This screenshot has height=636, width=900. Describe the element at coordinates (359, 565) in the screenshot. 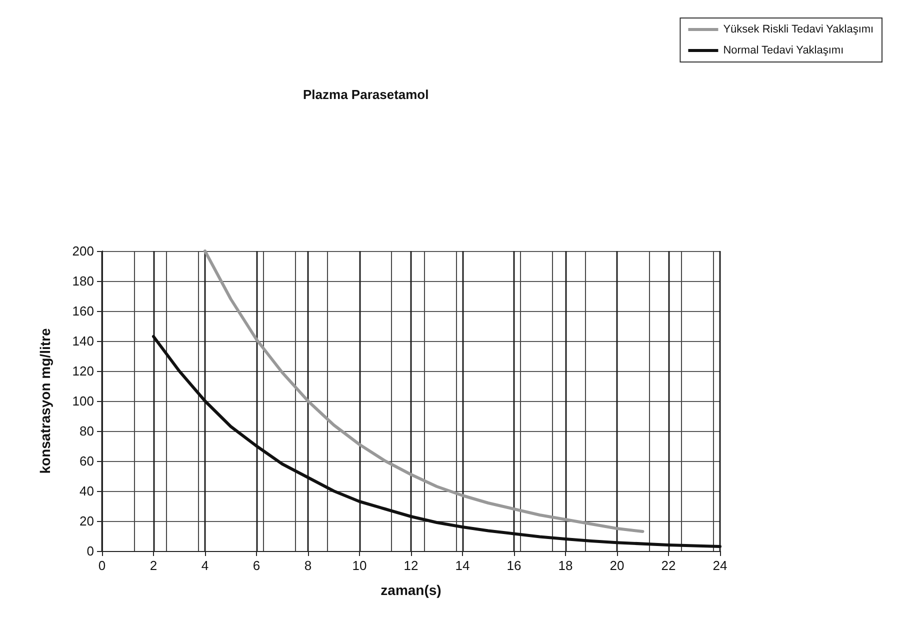

I see `x-tick-label: 10` at that location.